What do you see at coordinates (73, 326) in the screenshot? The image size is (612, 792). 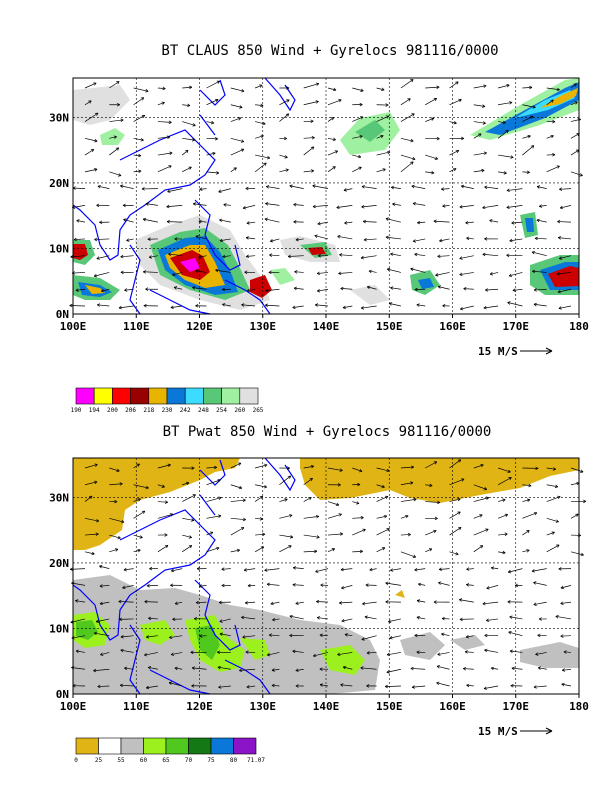 I see `x-tick-label: 100E` at bounding box center [73, 326].